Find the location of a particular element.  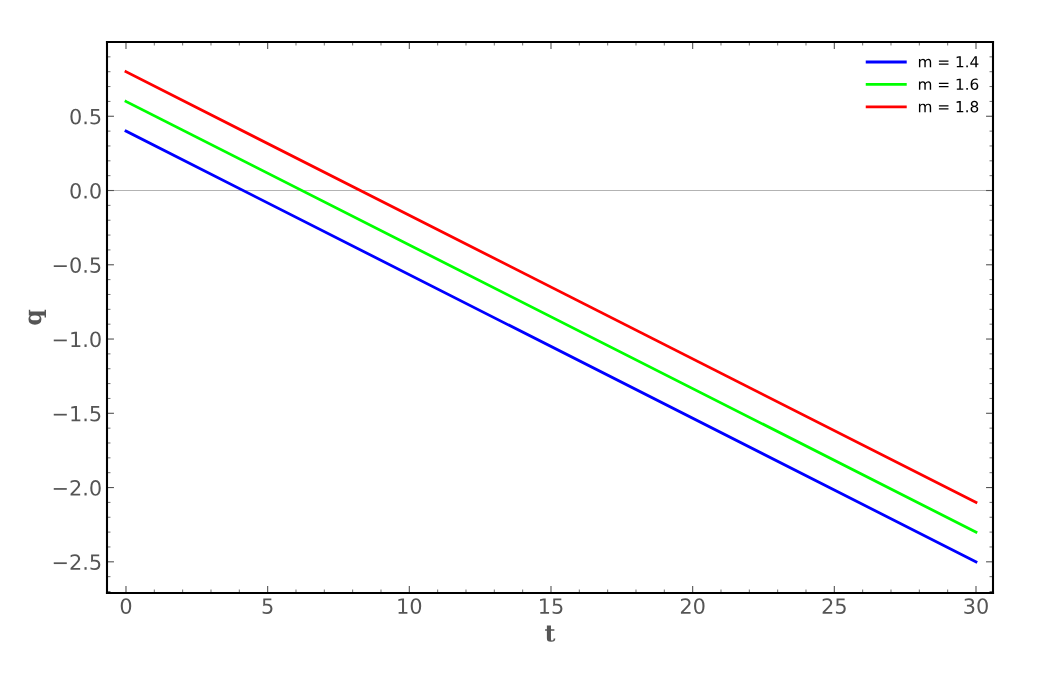

legend-label: m = 1.4 is located at coordinates (948, 62).